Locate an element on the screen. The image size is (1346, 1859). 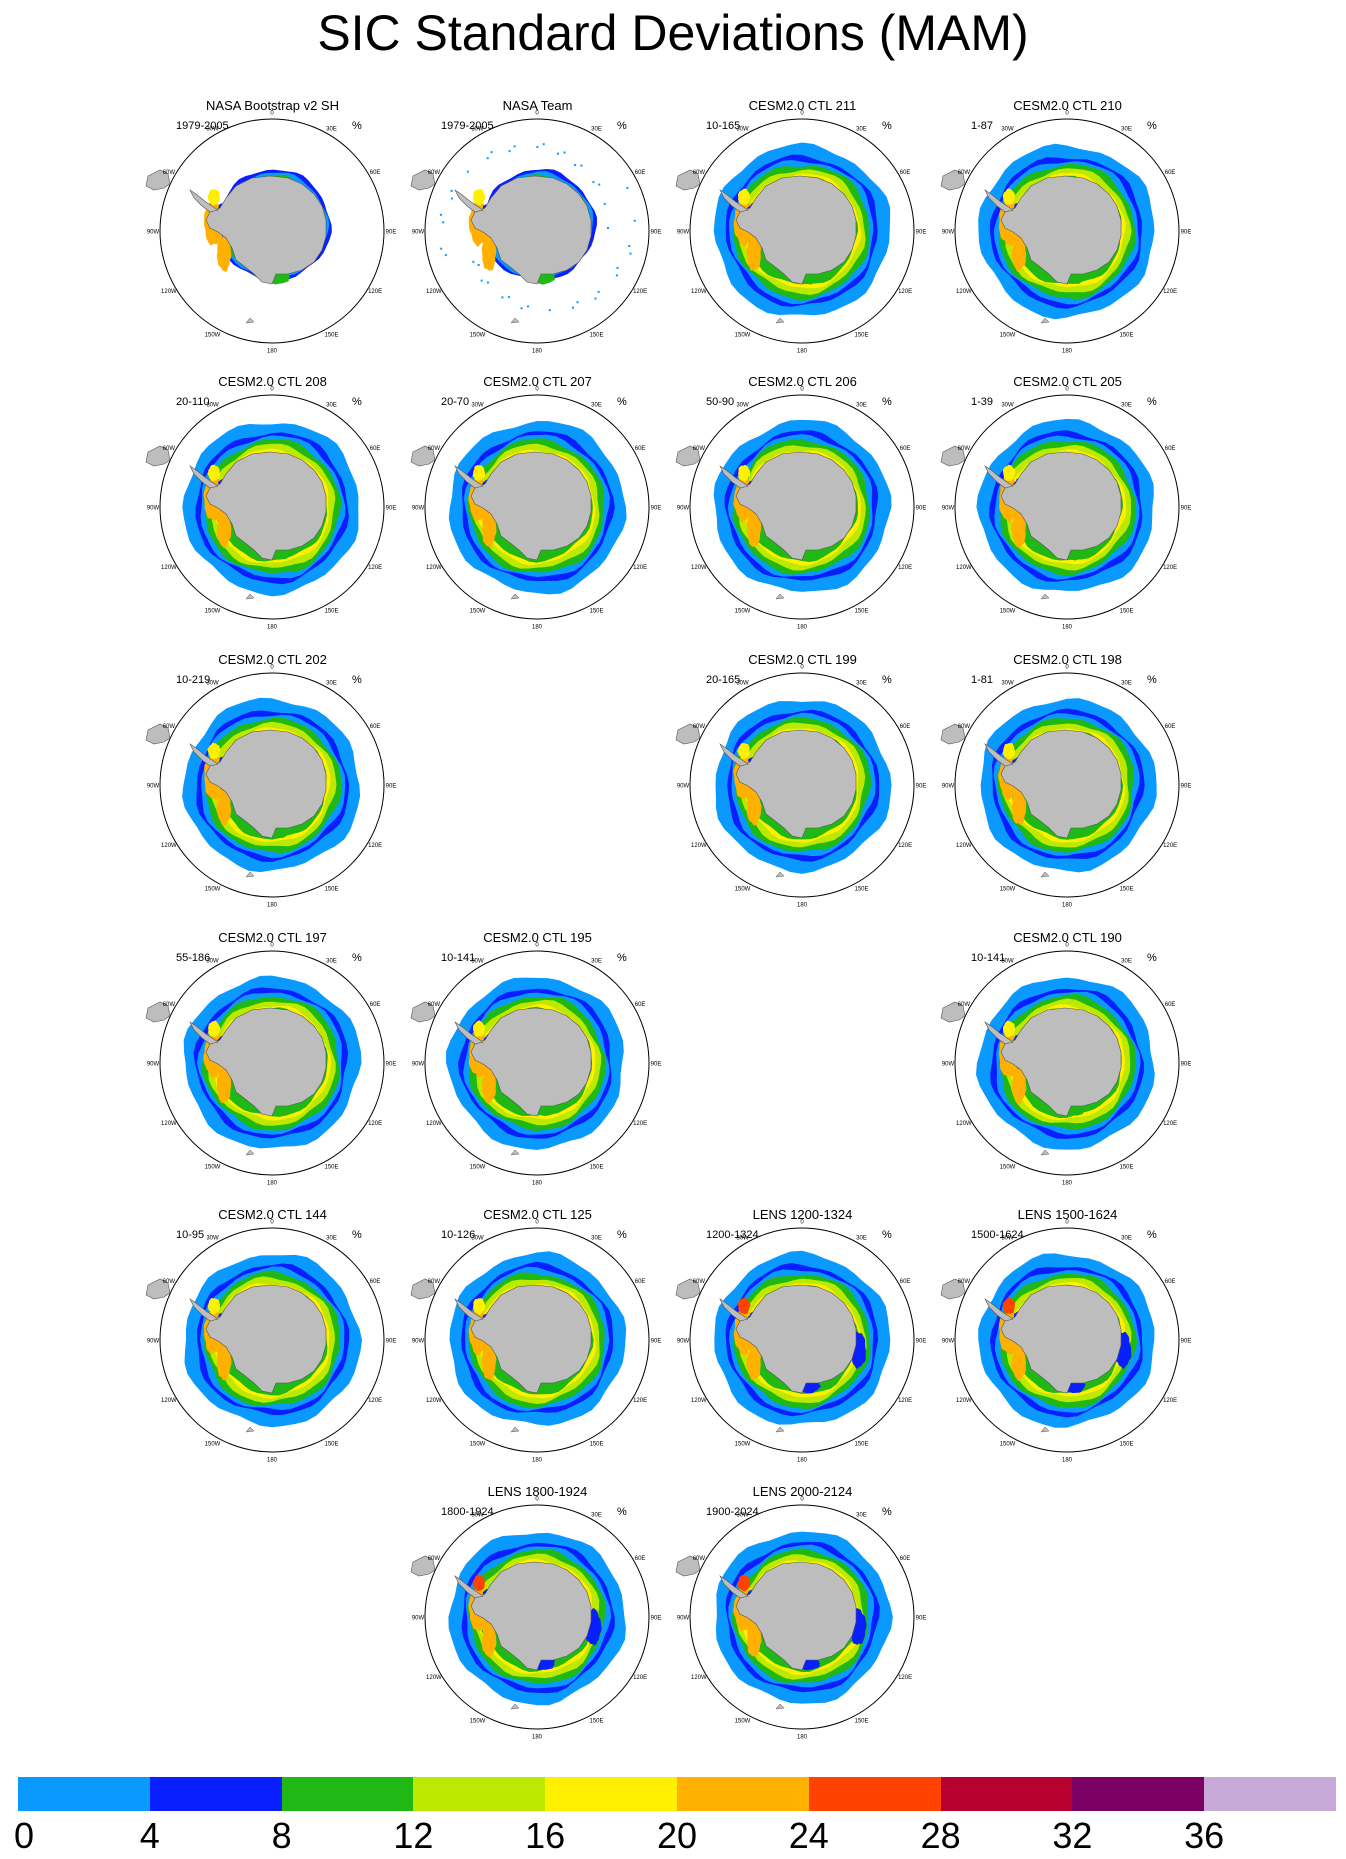
panel-title: CESM2.0 CTL 205 is located at coordinates (1067, 381).